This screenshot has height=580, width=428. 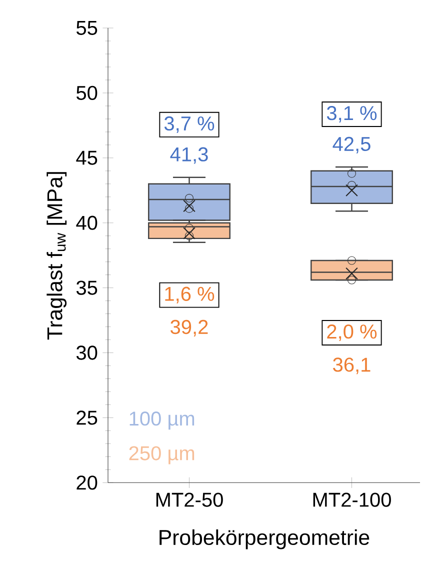 What do you see at coordinates (265, 539) in the screenshot?
I see `x-axis-title: Probekörpergeometrie` at bounding box center [265, 539].